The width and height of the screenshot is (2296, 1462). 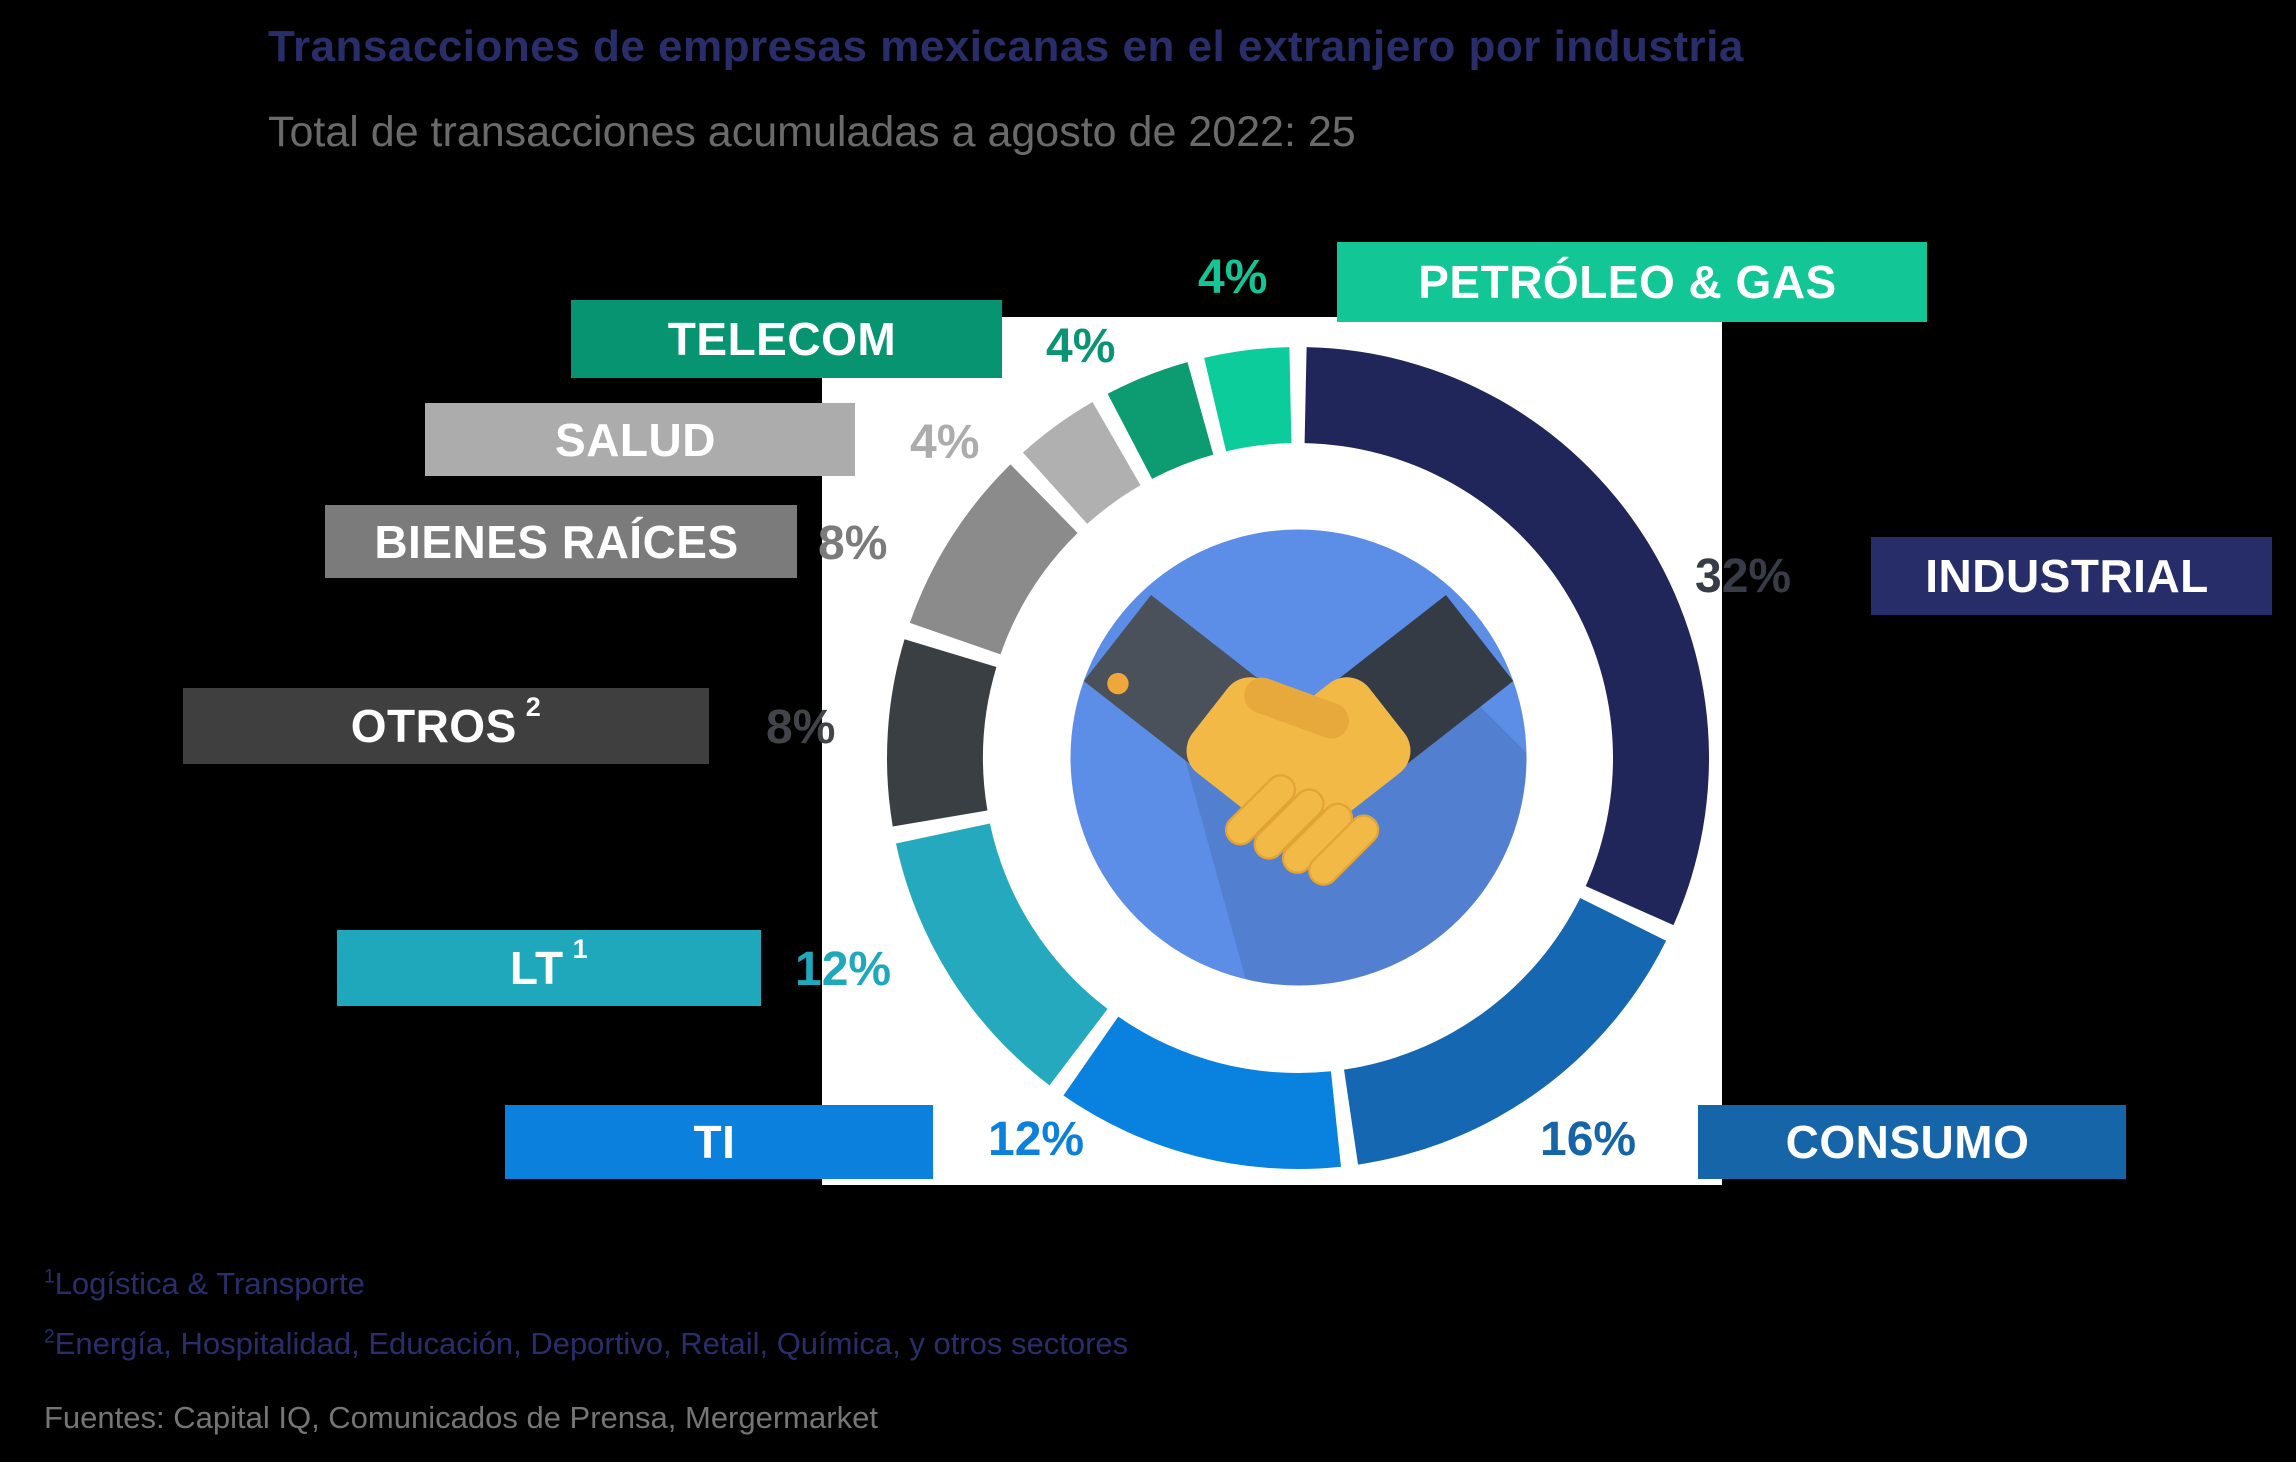 I want to click on footnote-1-marker: 1, so click(x=49, y=1277).